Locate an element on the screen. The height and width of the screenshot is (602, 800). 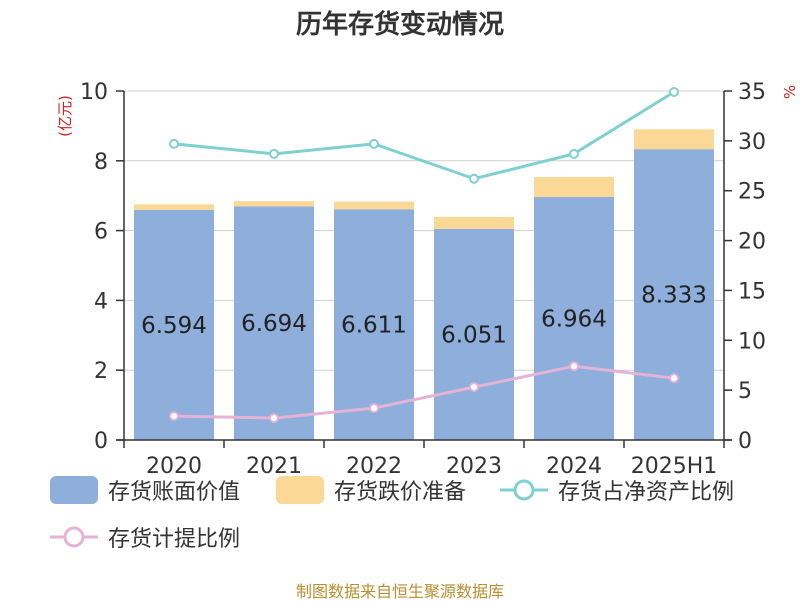
legend-label-inventory-ratio: 存货占净资产比例 is located at coordinates (646, 492).